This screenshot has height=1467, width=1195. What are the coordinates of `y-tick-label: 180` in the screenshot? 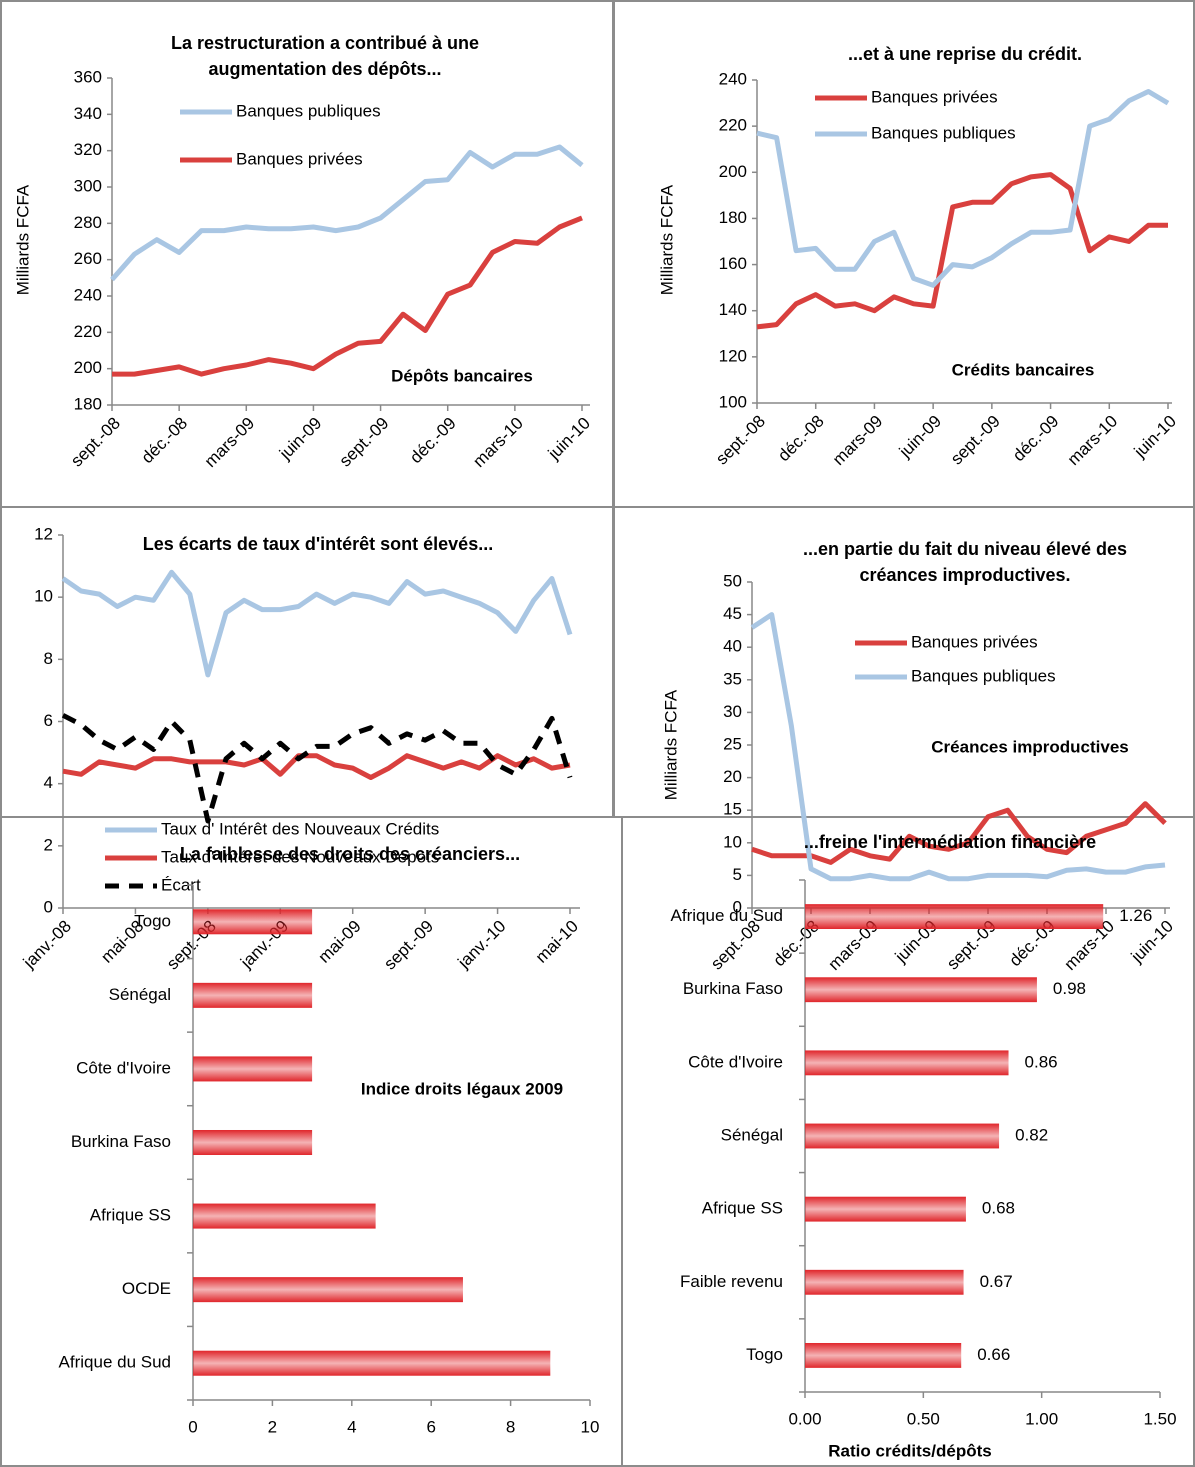 It's located at (733, 217).